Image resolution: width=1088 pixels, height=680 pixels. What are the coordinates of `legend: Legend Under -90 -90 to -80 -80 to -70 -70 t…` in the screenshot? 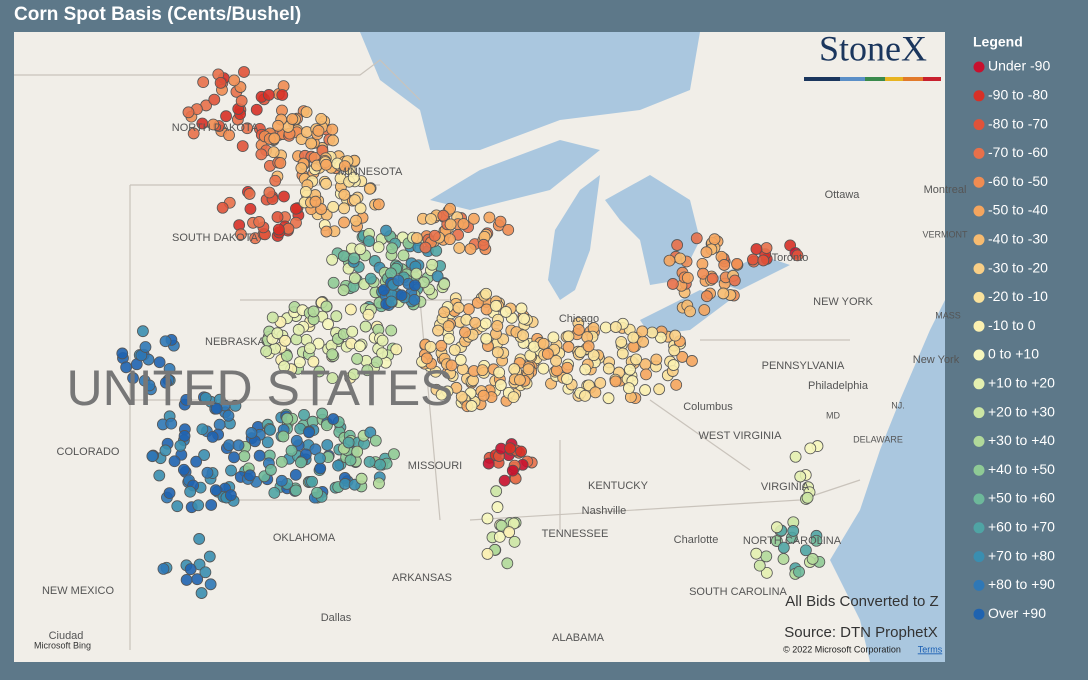 It's located at (1014, 327).